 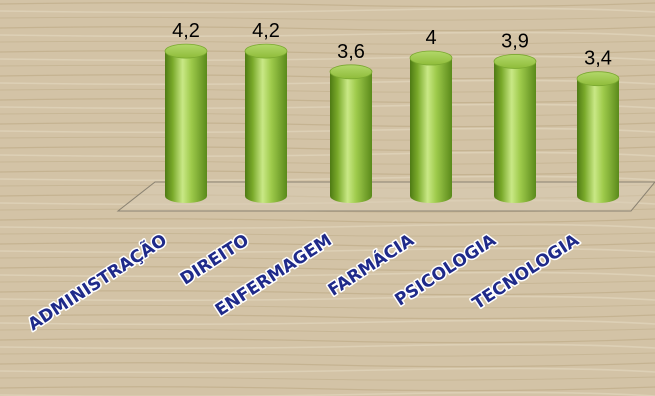 What do you see at coordinates (598, 59) in the screenshot?
I see `value-label: 3,4` at bounding box center [598, 59].